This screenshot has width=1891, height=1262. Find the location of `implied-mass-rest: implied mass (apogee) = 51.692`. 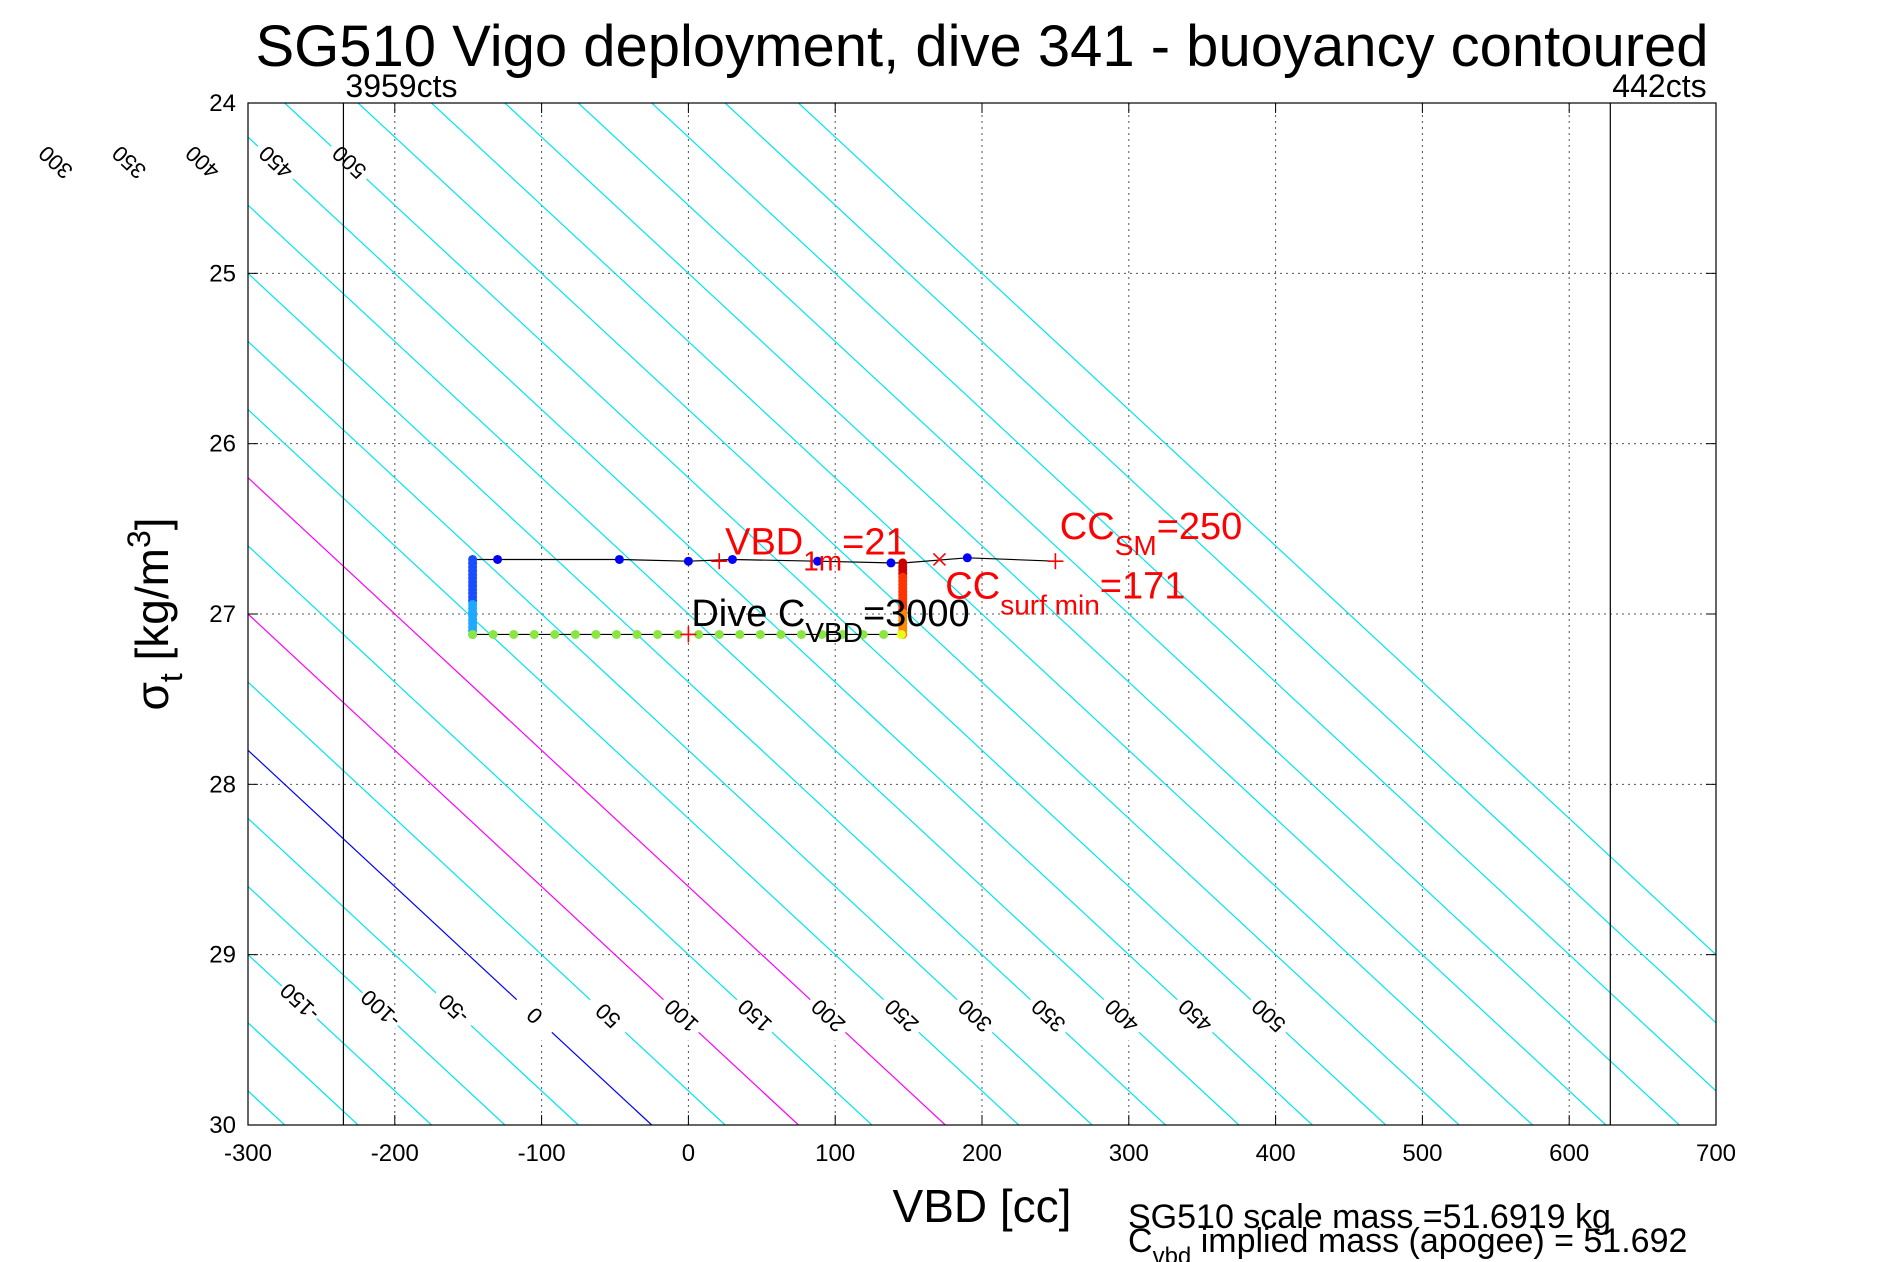

implied-mass-rest: implied mass (apogee) = 51.692 is located at coordinates (1439, 1241).